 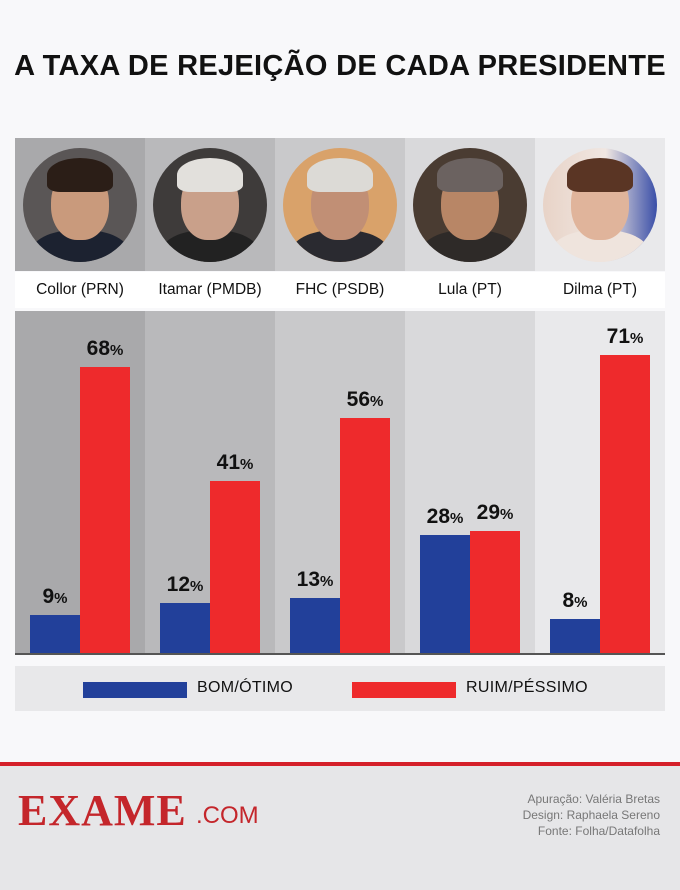 I want to click on credit-line: Design: Raphaela Sereno, so click(x=591, y=815).